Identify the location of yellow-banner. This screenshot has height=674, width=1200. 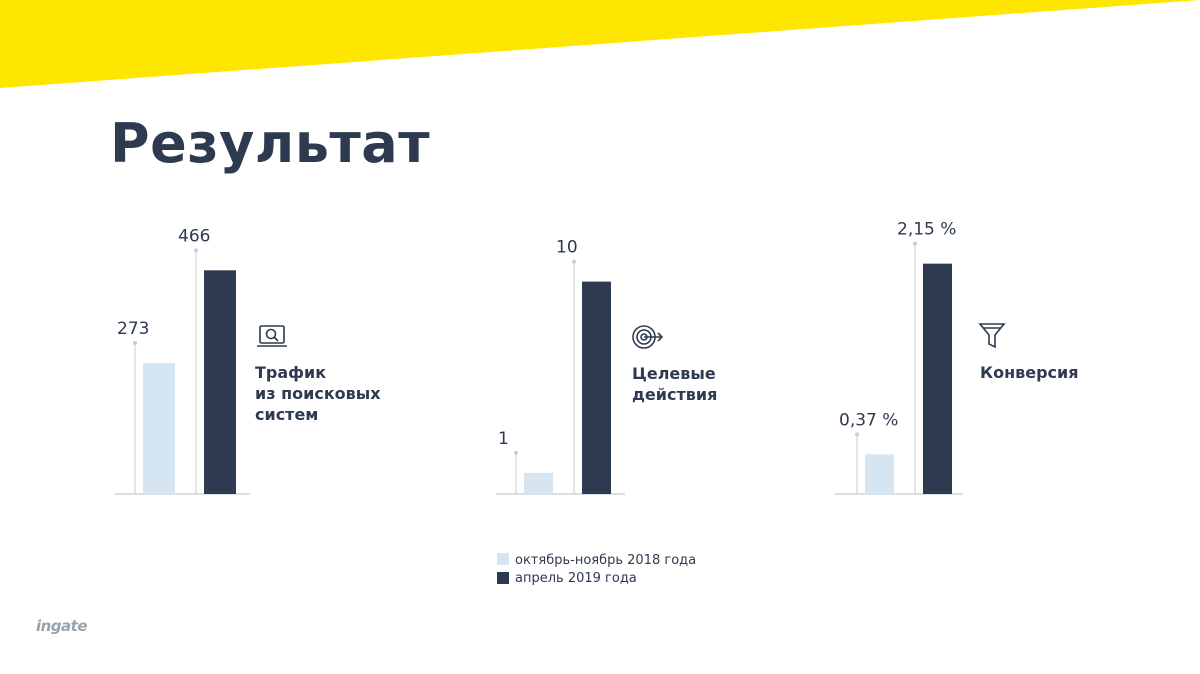
(600, 44).